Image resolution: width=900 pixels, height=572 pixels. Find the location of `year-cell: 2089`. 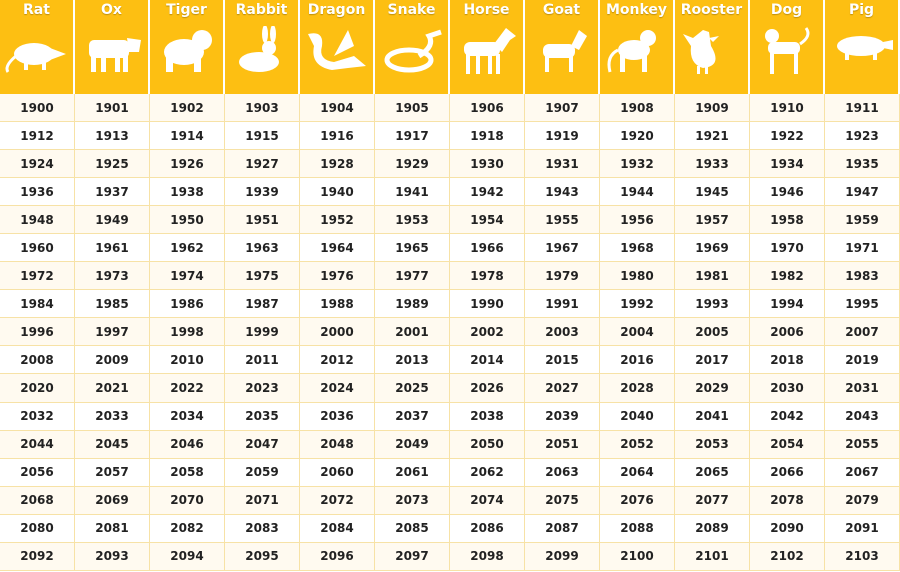

year-cell: 2089 is located at coordinates (712, 528).